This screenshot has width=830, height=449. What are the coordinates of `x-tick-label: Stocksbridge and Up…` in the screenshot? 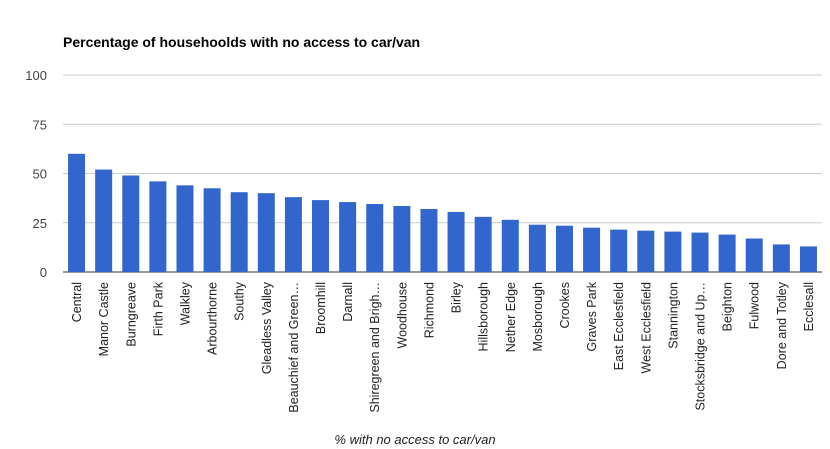 It's located at (701, 346).